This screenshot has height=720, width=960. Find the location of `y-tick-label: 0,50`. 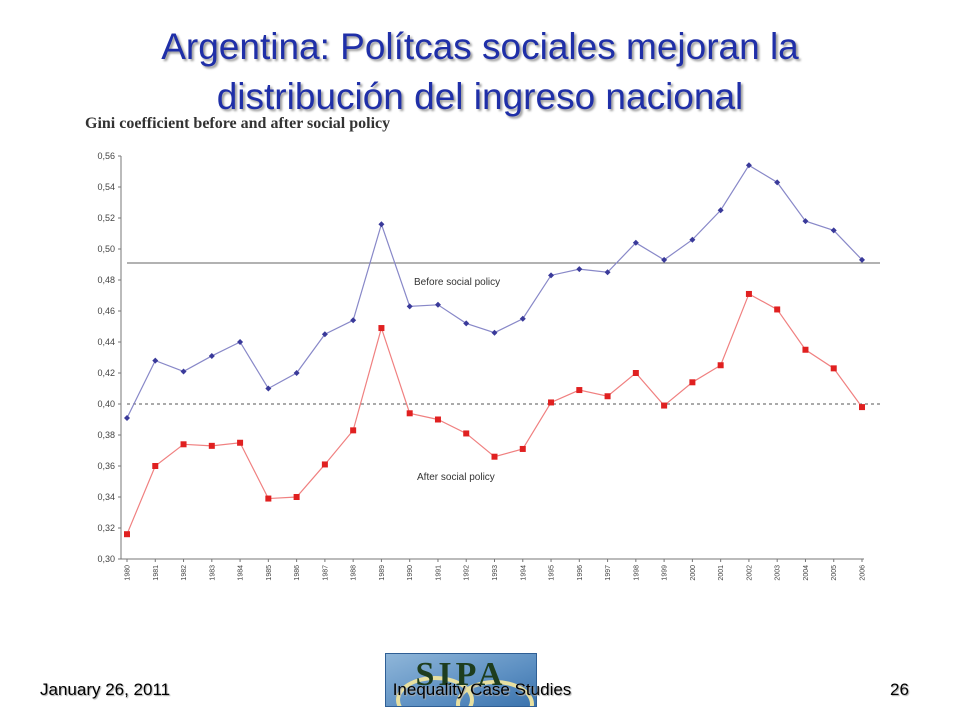

y-tick-label: 0,50 is located at coordinates (106, 249).